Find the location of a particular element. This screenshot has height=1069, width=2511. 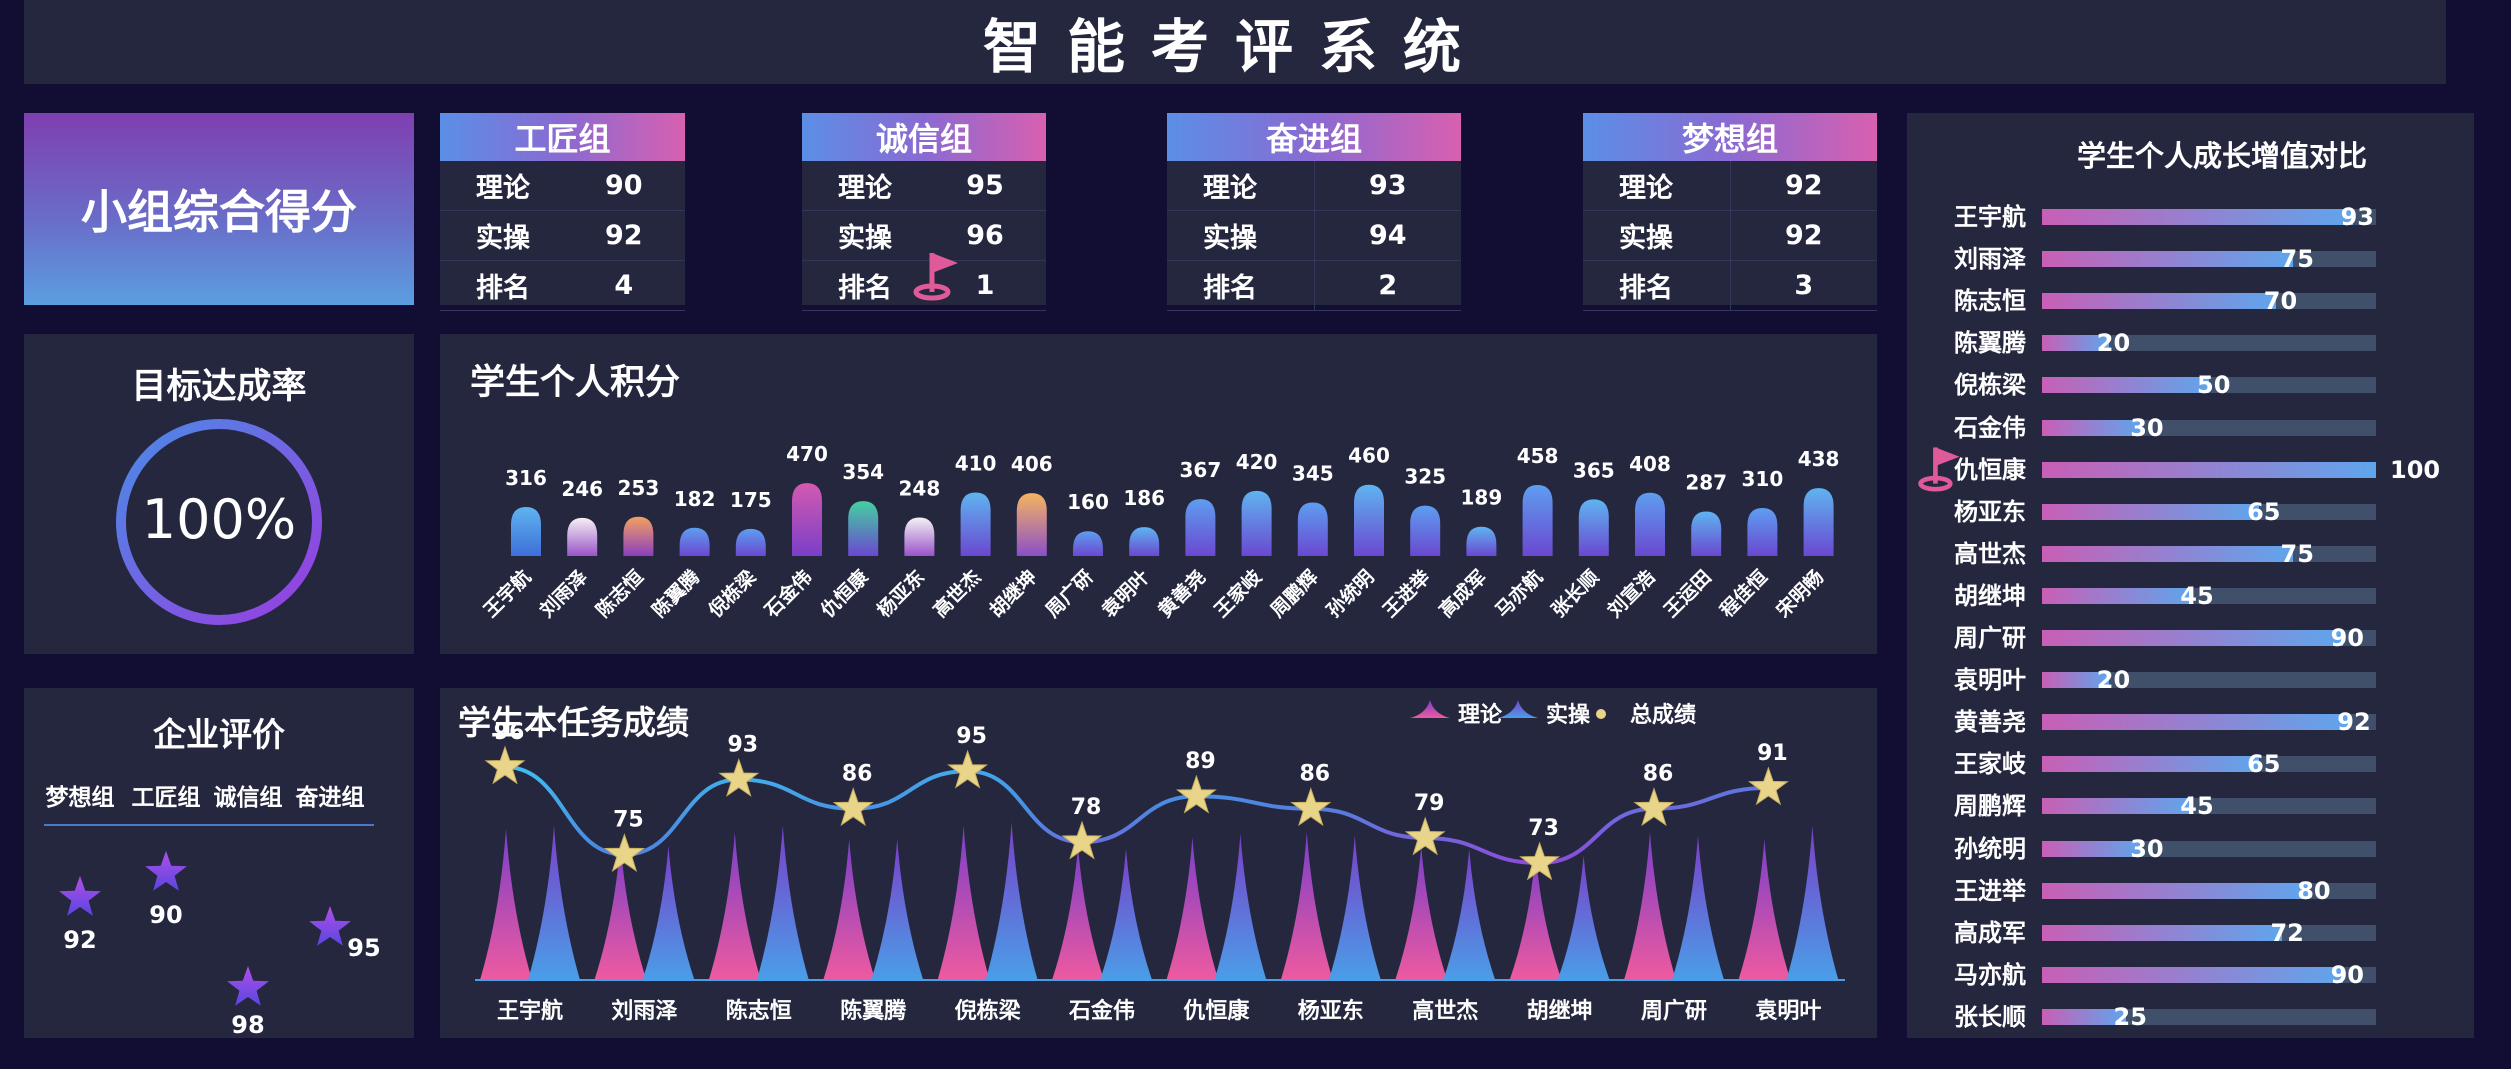

points-value-label: 460 is located at coordinates (1369, 456).